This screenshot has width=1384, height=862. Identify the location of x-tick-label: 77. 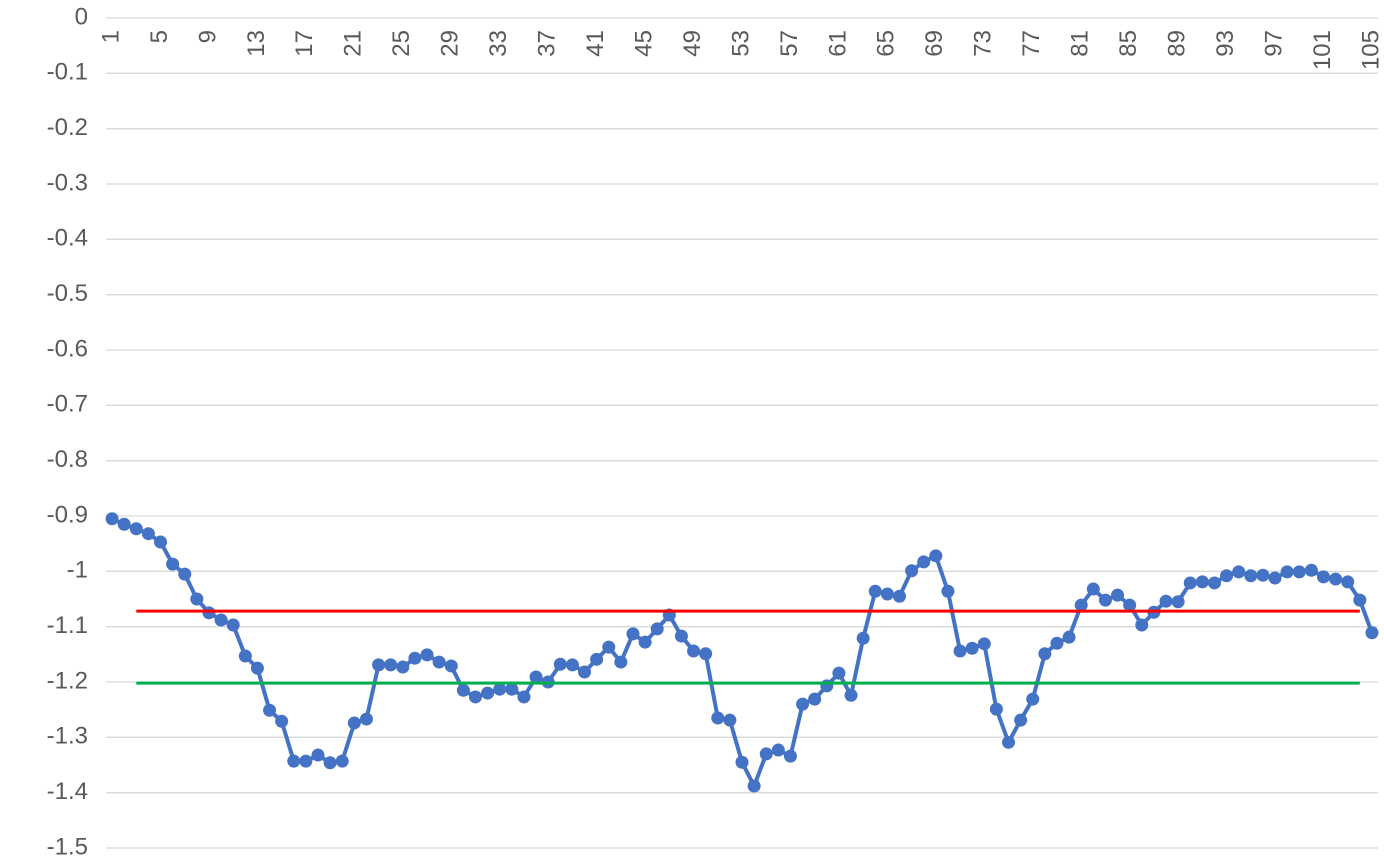
(1031, 43).